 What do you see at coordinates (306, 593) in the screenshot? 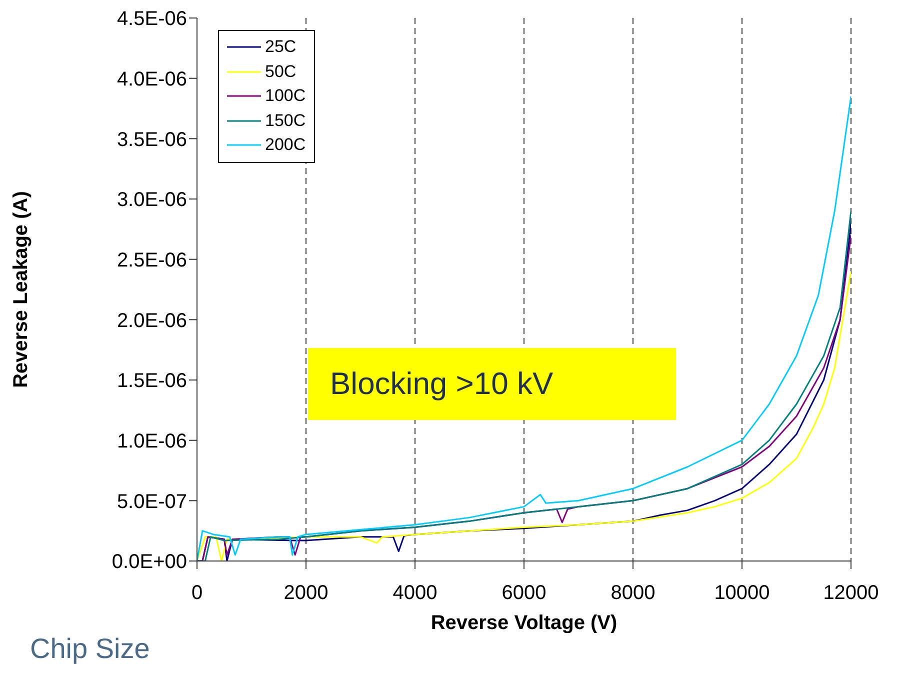
I see `x-tick-label: 2000` at bounding box center [306, 593].